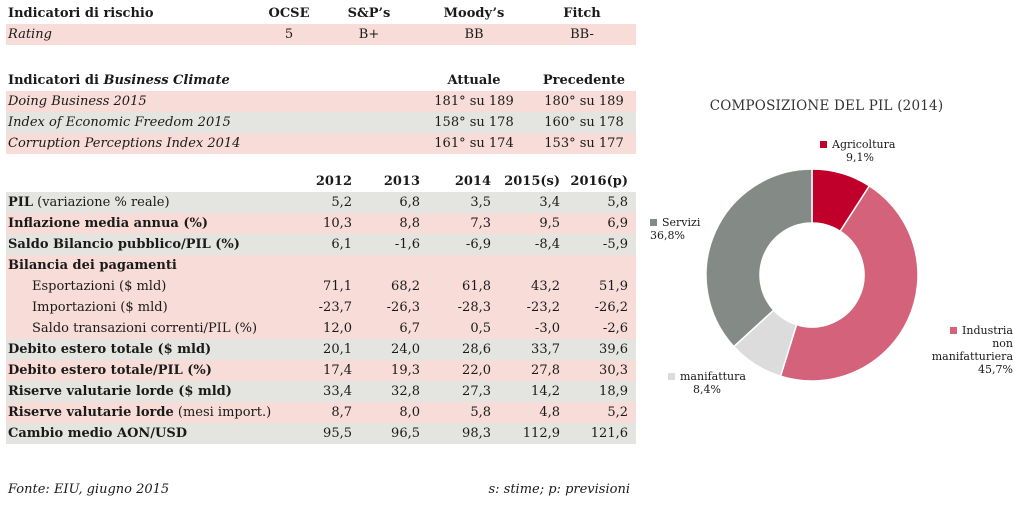  Describe the element at coordinates (617, 223) in the screenshot. I see `economy-value: 6,9` at that location.